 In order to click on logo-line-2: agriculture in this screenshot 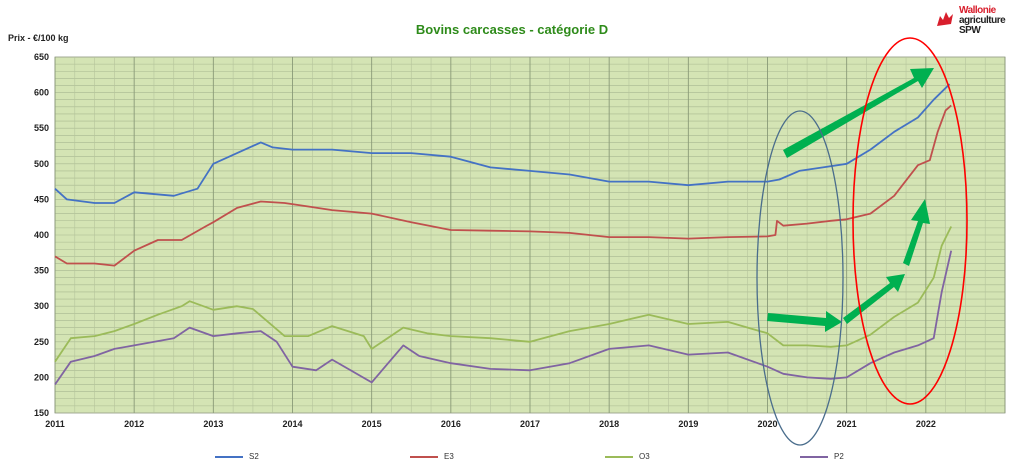, I will do `click(982, 20)`.